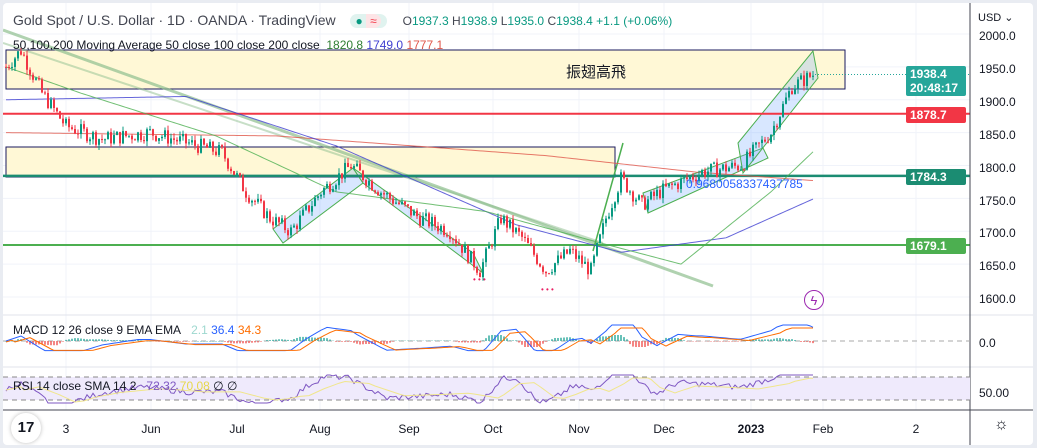  What do you see at coordinates (744, 184) in the screenshot?
I see `fib-text: 0.9680058337437785` at bounding box center [744, 184].